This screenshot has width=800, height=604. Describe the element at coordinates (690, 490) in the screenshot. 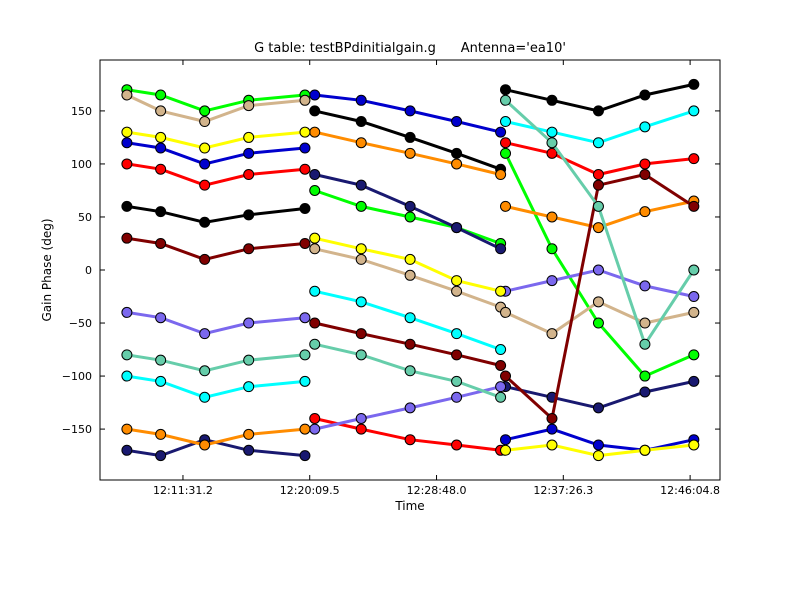

I see `x-tick-label: 12:46:04.8` at that location.